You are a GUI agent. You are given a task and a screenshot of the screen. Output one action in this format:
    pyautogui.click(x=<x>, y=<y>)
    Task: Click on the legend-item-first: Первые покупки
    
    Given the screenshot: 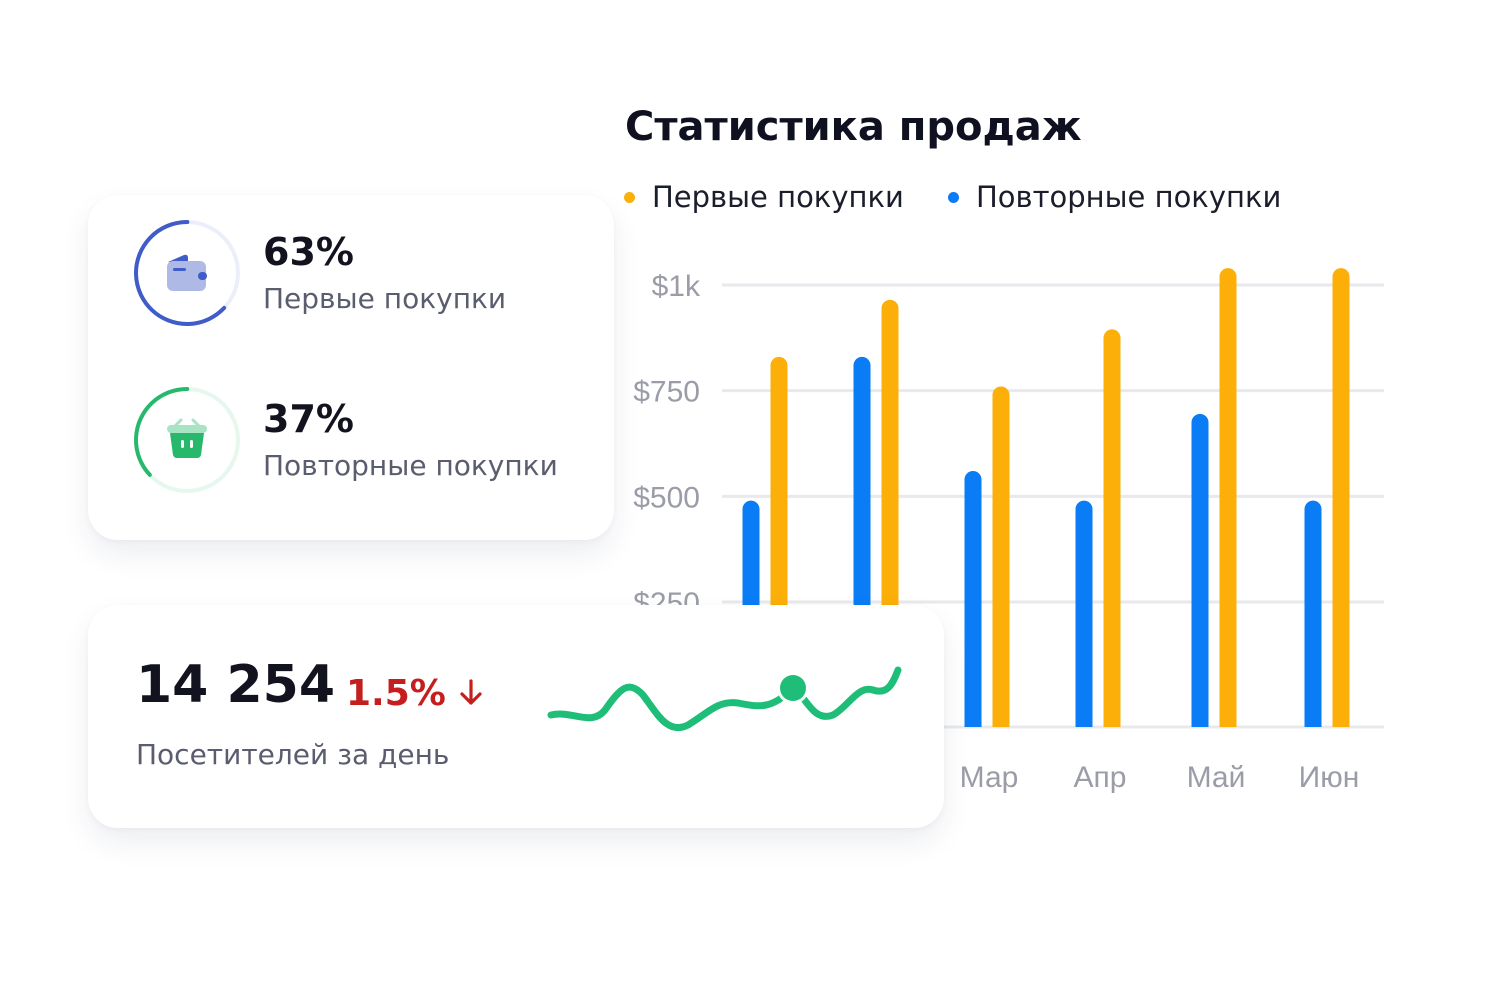 What is the action you would take?
    pyautogui.click(x=764, y=197)
    